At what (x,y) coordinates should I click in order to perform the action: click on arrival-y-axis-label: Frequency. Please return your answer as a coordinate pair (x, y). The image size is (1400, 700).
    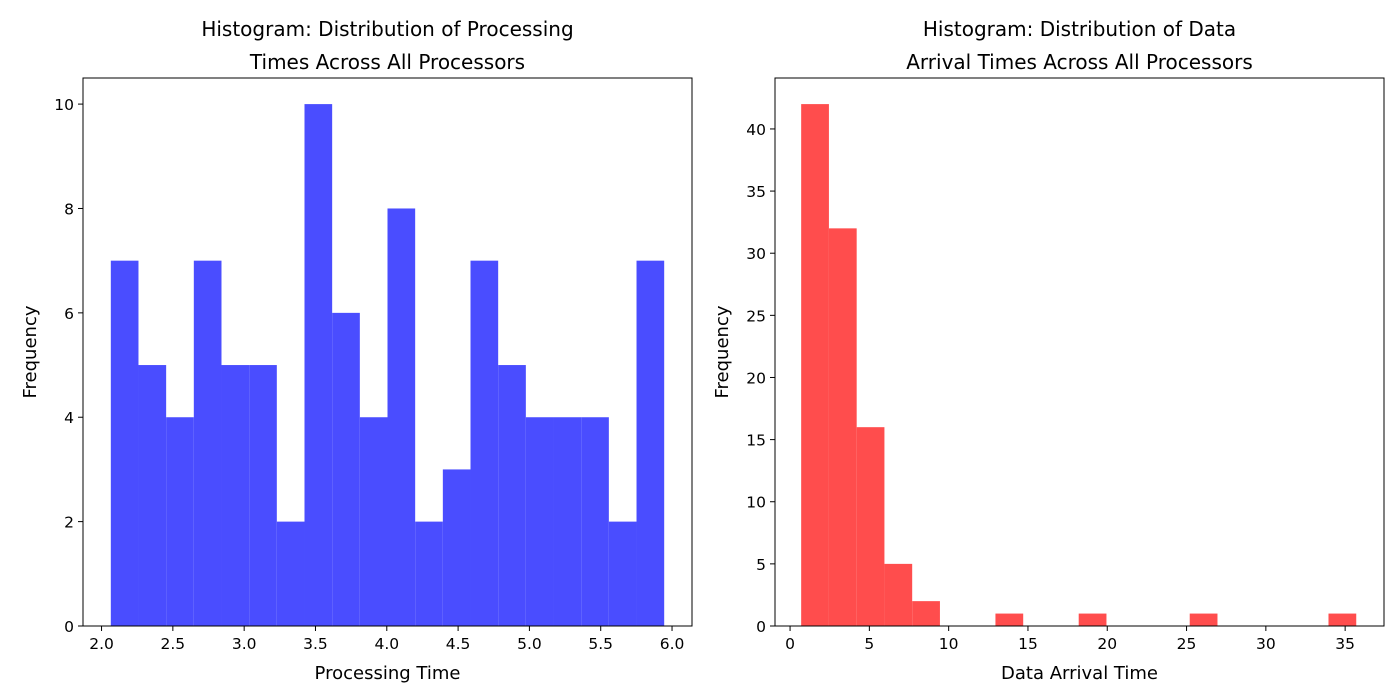
    Looking at the image, I should click on (722, 351).